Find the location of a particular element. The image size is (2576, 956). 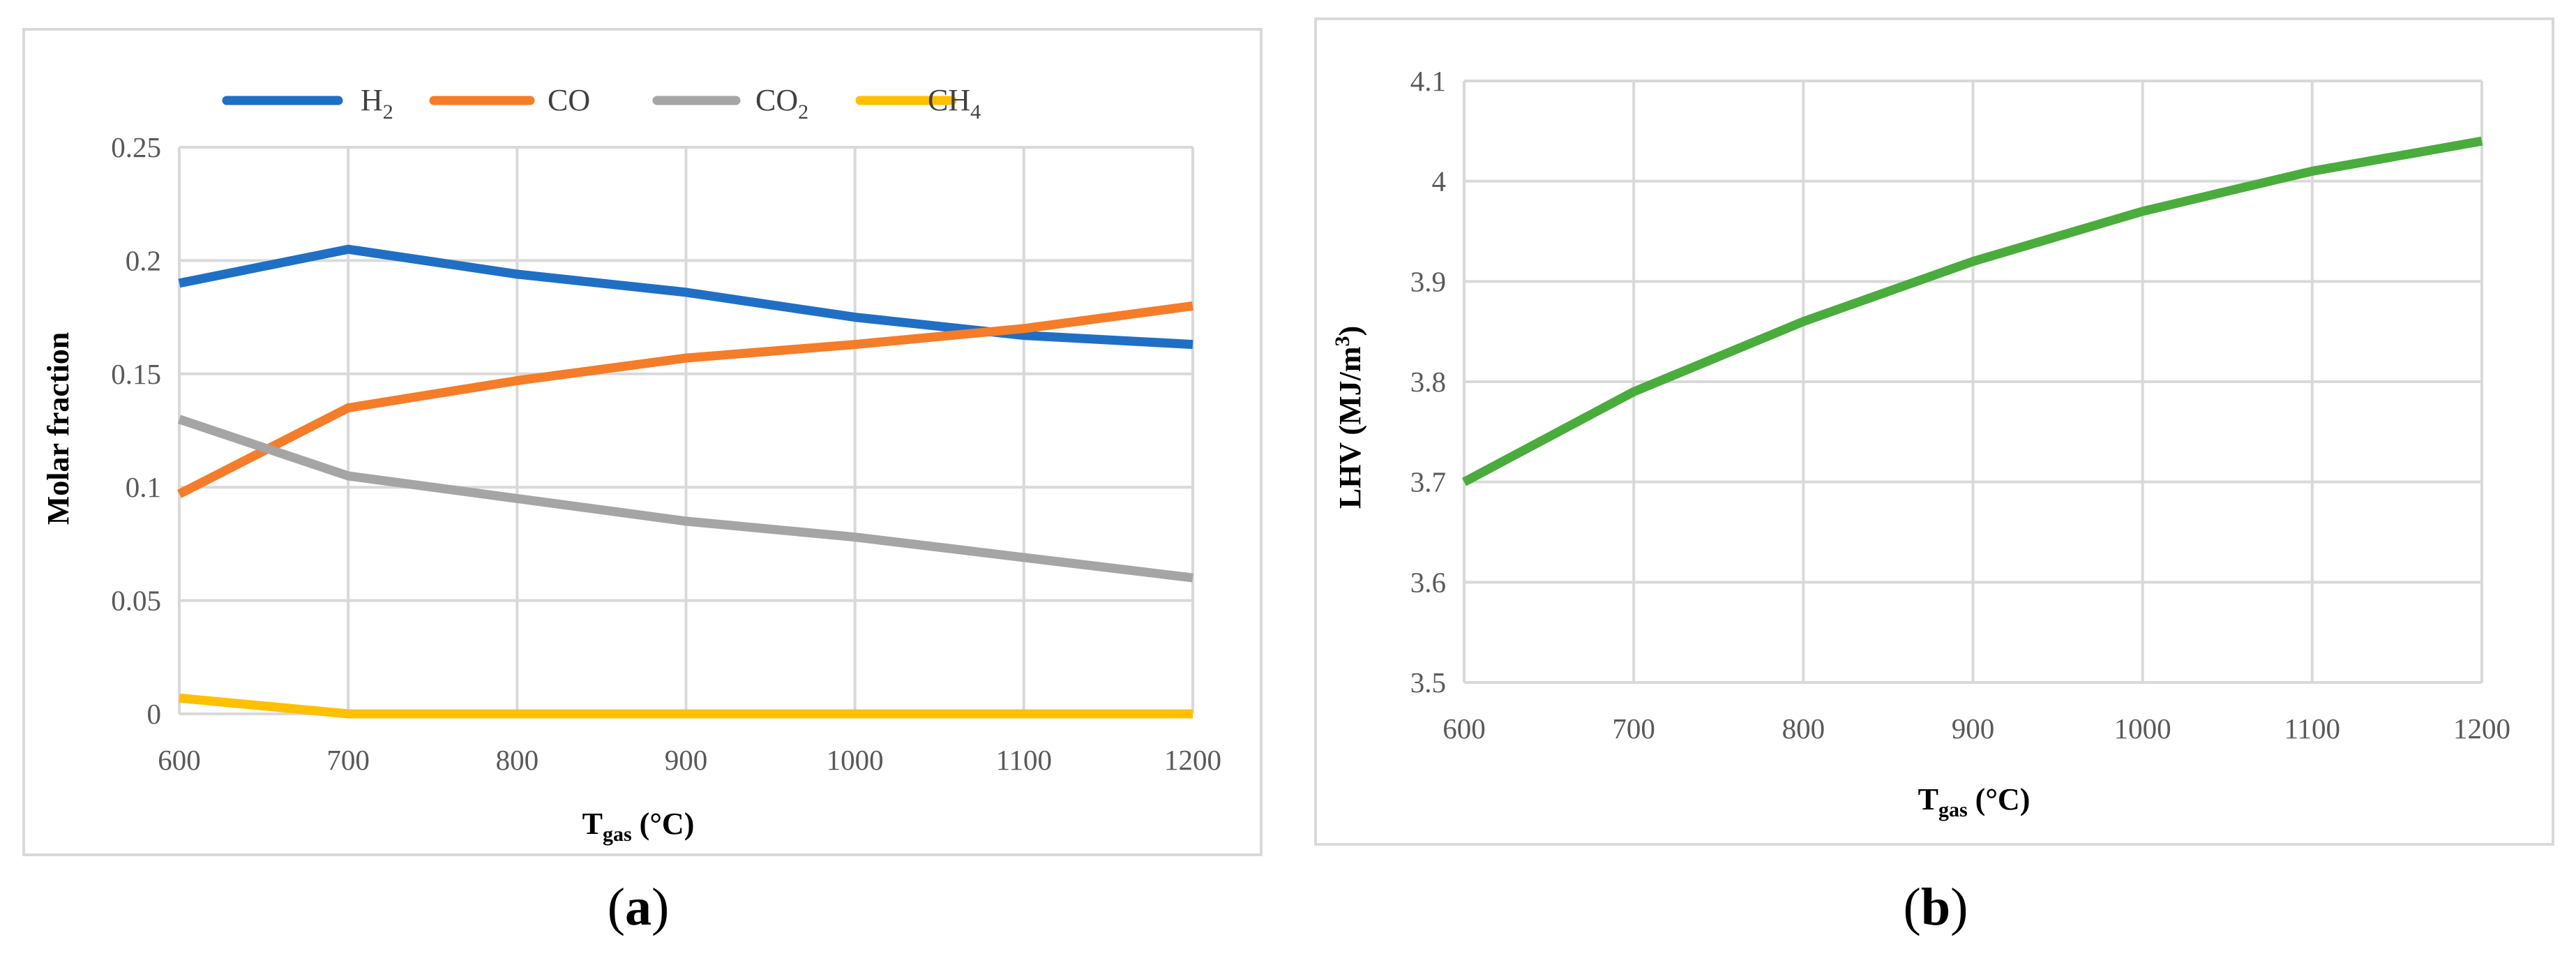

chart-b-x-axis-title: Tgas (°C) is located at coordinates (1974, 801).